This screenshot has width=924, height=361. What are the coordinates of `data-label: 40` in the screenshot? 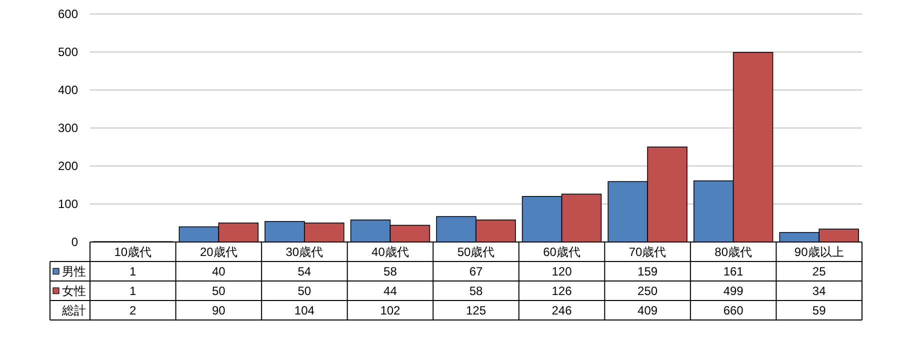 It's located at (219, 271).